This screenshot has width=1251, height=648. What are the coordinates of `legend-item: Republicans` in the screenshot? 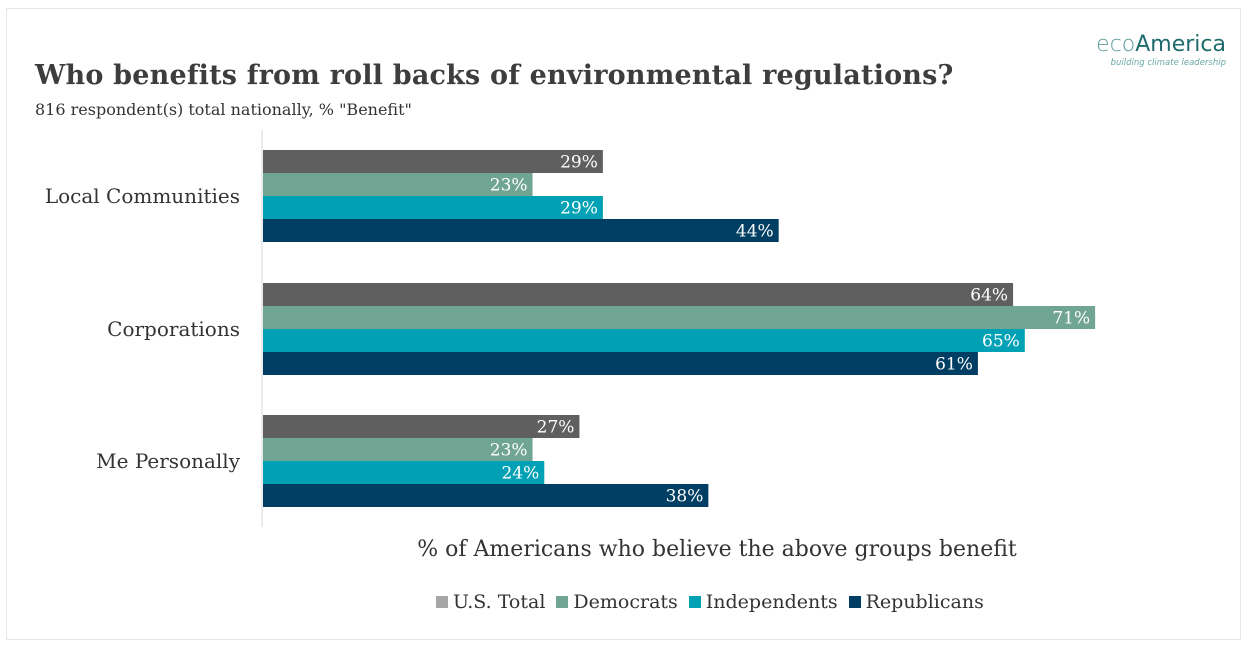 It's located at (916, 602).